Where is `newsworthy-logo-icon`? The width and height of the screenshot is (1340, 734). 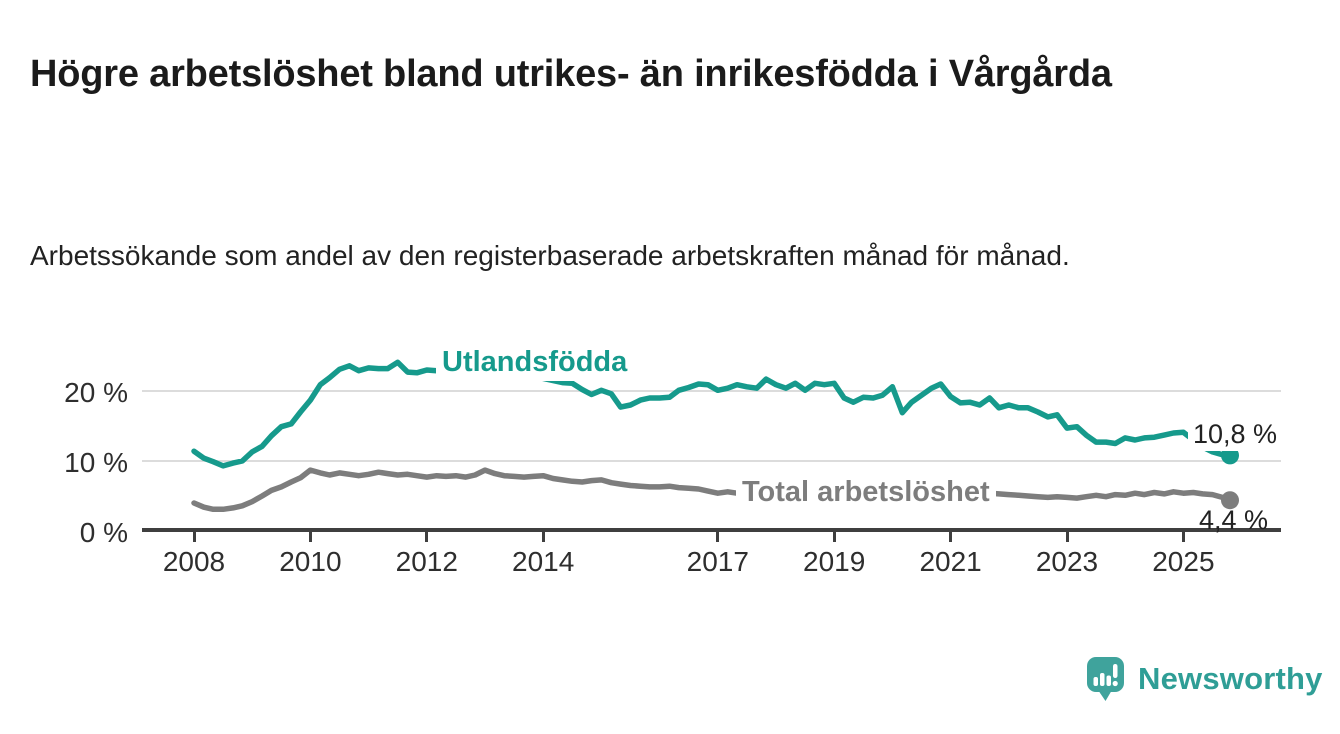 newsworthy-logo-icon is located at coordinates (1105, 679).